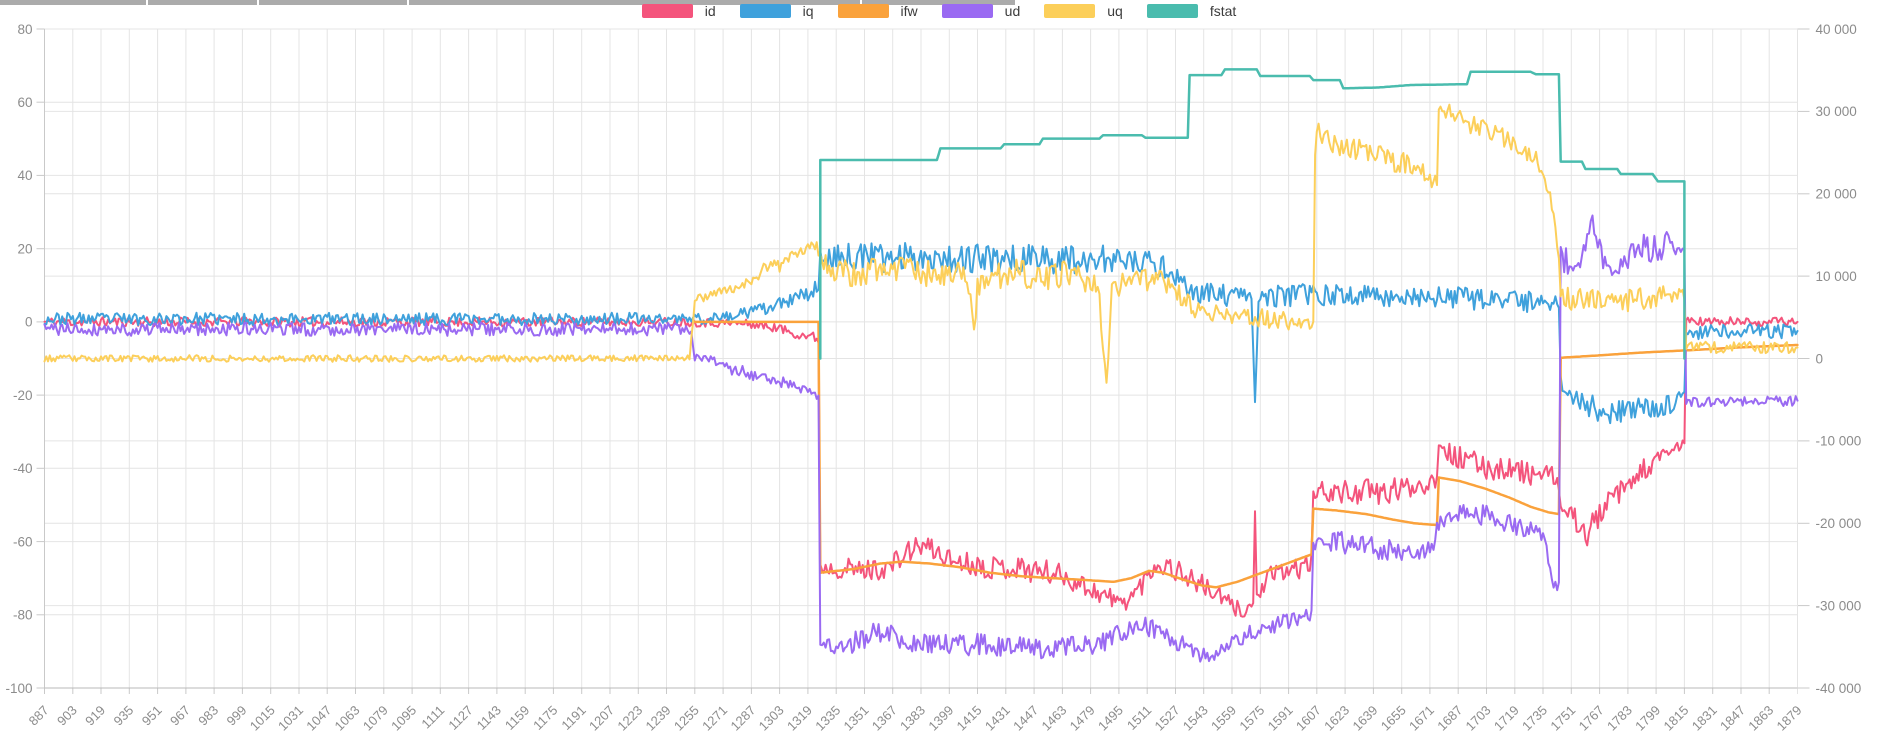  Describe the element at coordinates (1364, 718) in the screenshot. I see `svg-text: 1639` at that location.